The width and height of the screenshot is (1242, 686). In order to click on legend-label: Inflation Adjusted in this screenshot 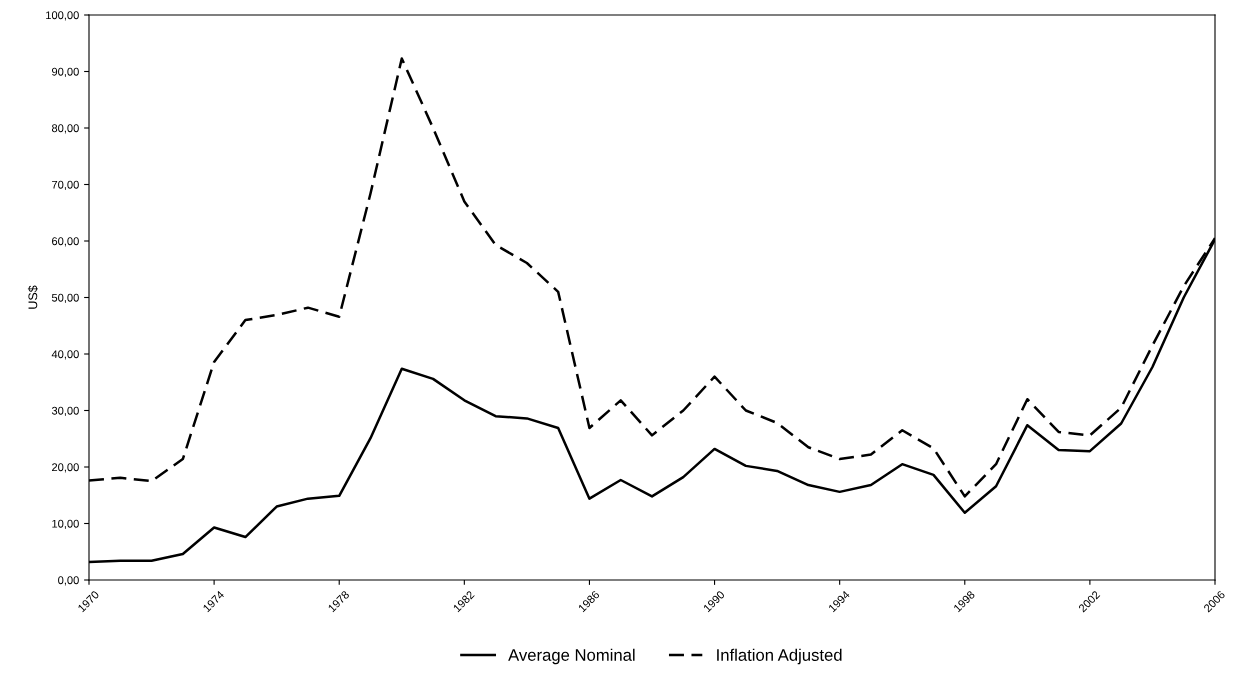, I will do `click(779, 656)`.